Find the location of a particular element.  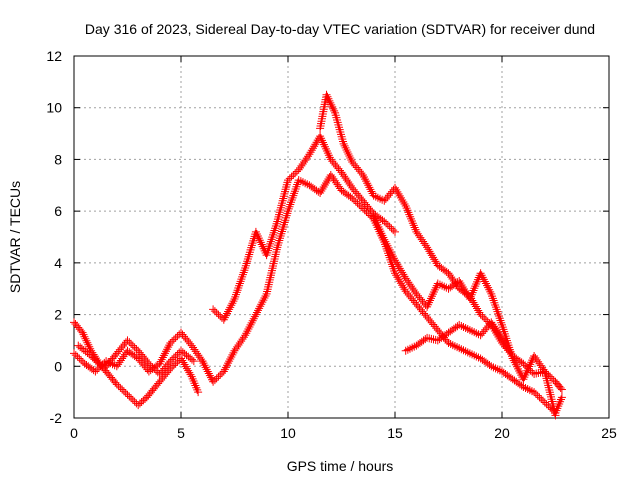

y-tick-label: 8 is located at coordinates (58, 159).